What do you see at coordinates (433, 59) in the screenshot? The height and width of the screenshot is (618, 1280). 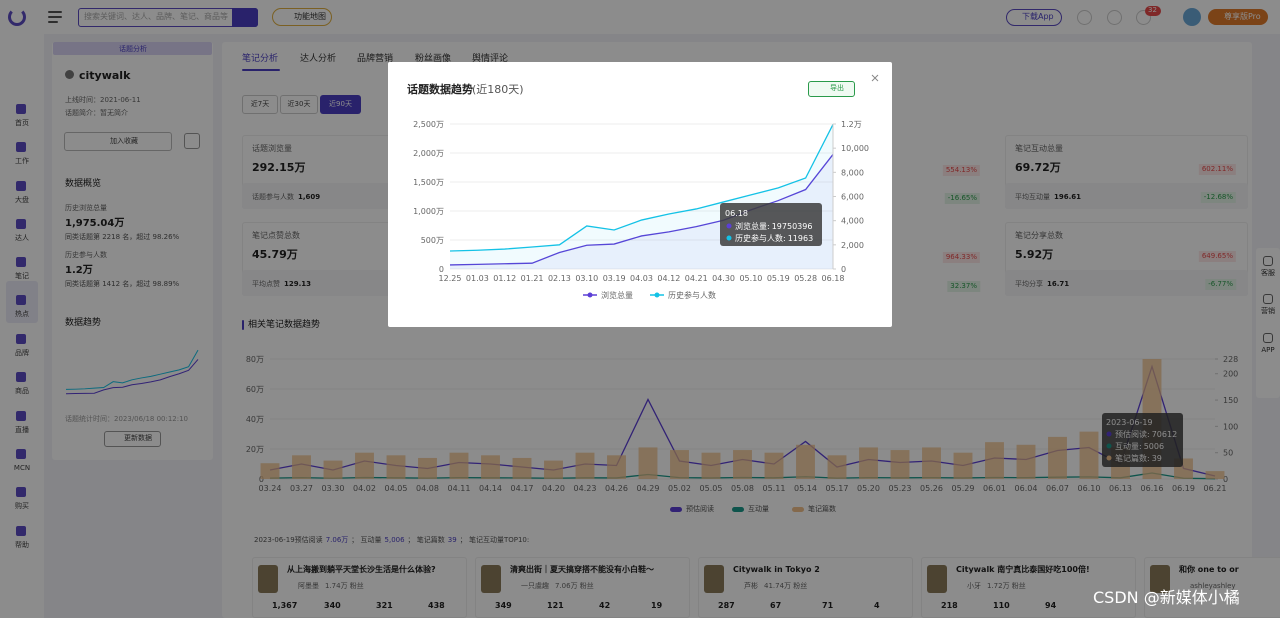 I see `tab: 粉丝画像` at bounding box center [433, 59].